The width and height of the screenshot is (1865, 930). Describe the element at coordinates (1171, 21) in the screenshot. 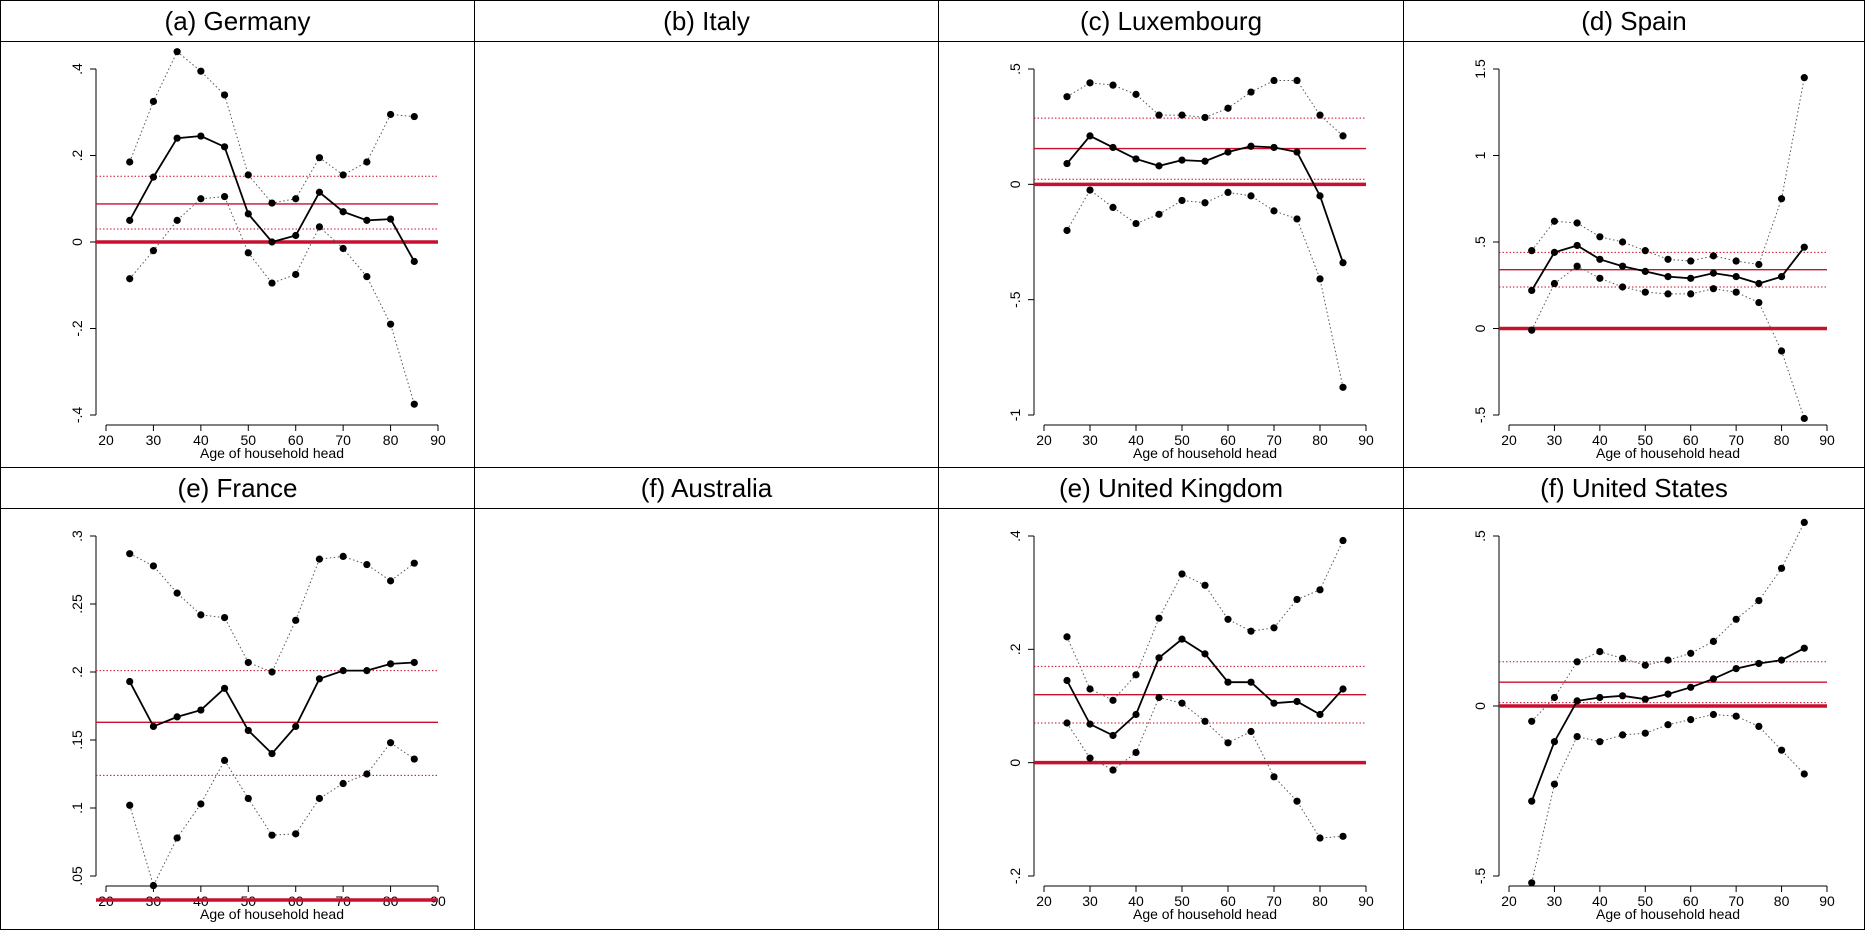

I see `chart-title: (c) Luxembourg` at that location.